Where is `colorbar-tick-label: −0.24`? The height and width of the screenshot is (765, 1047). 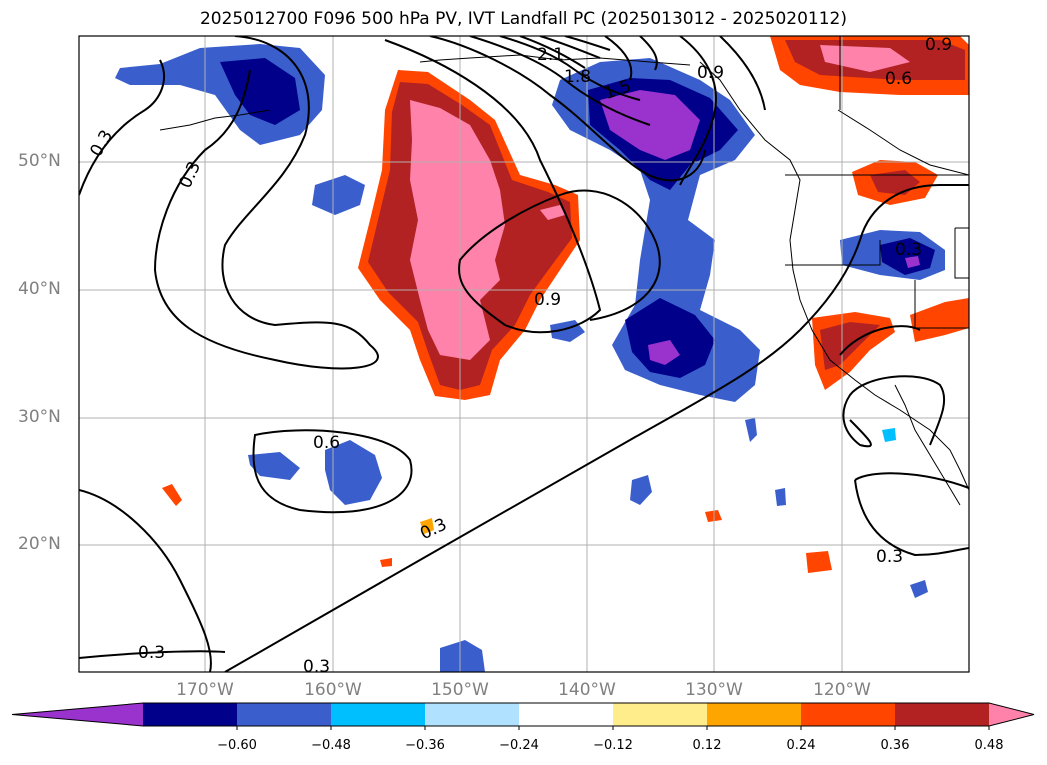
colorbar-tick-label: −0.24 is located at coordinates (519, 745).